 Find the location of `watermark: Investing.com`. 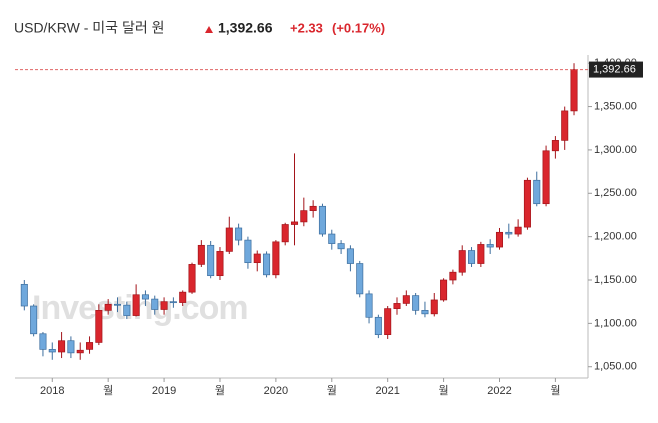

watermark: Investing.com is located at coordinates (140, 308).